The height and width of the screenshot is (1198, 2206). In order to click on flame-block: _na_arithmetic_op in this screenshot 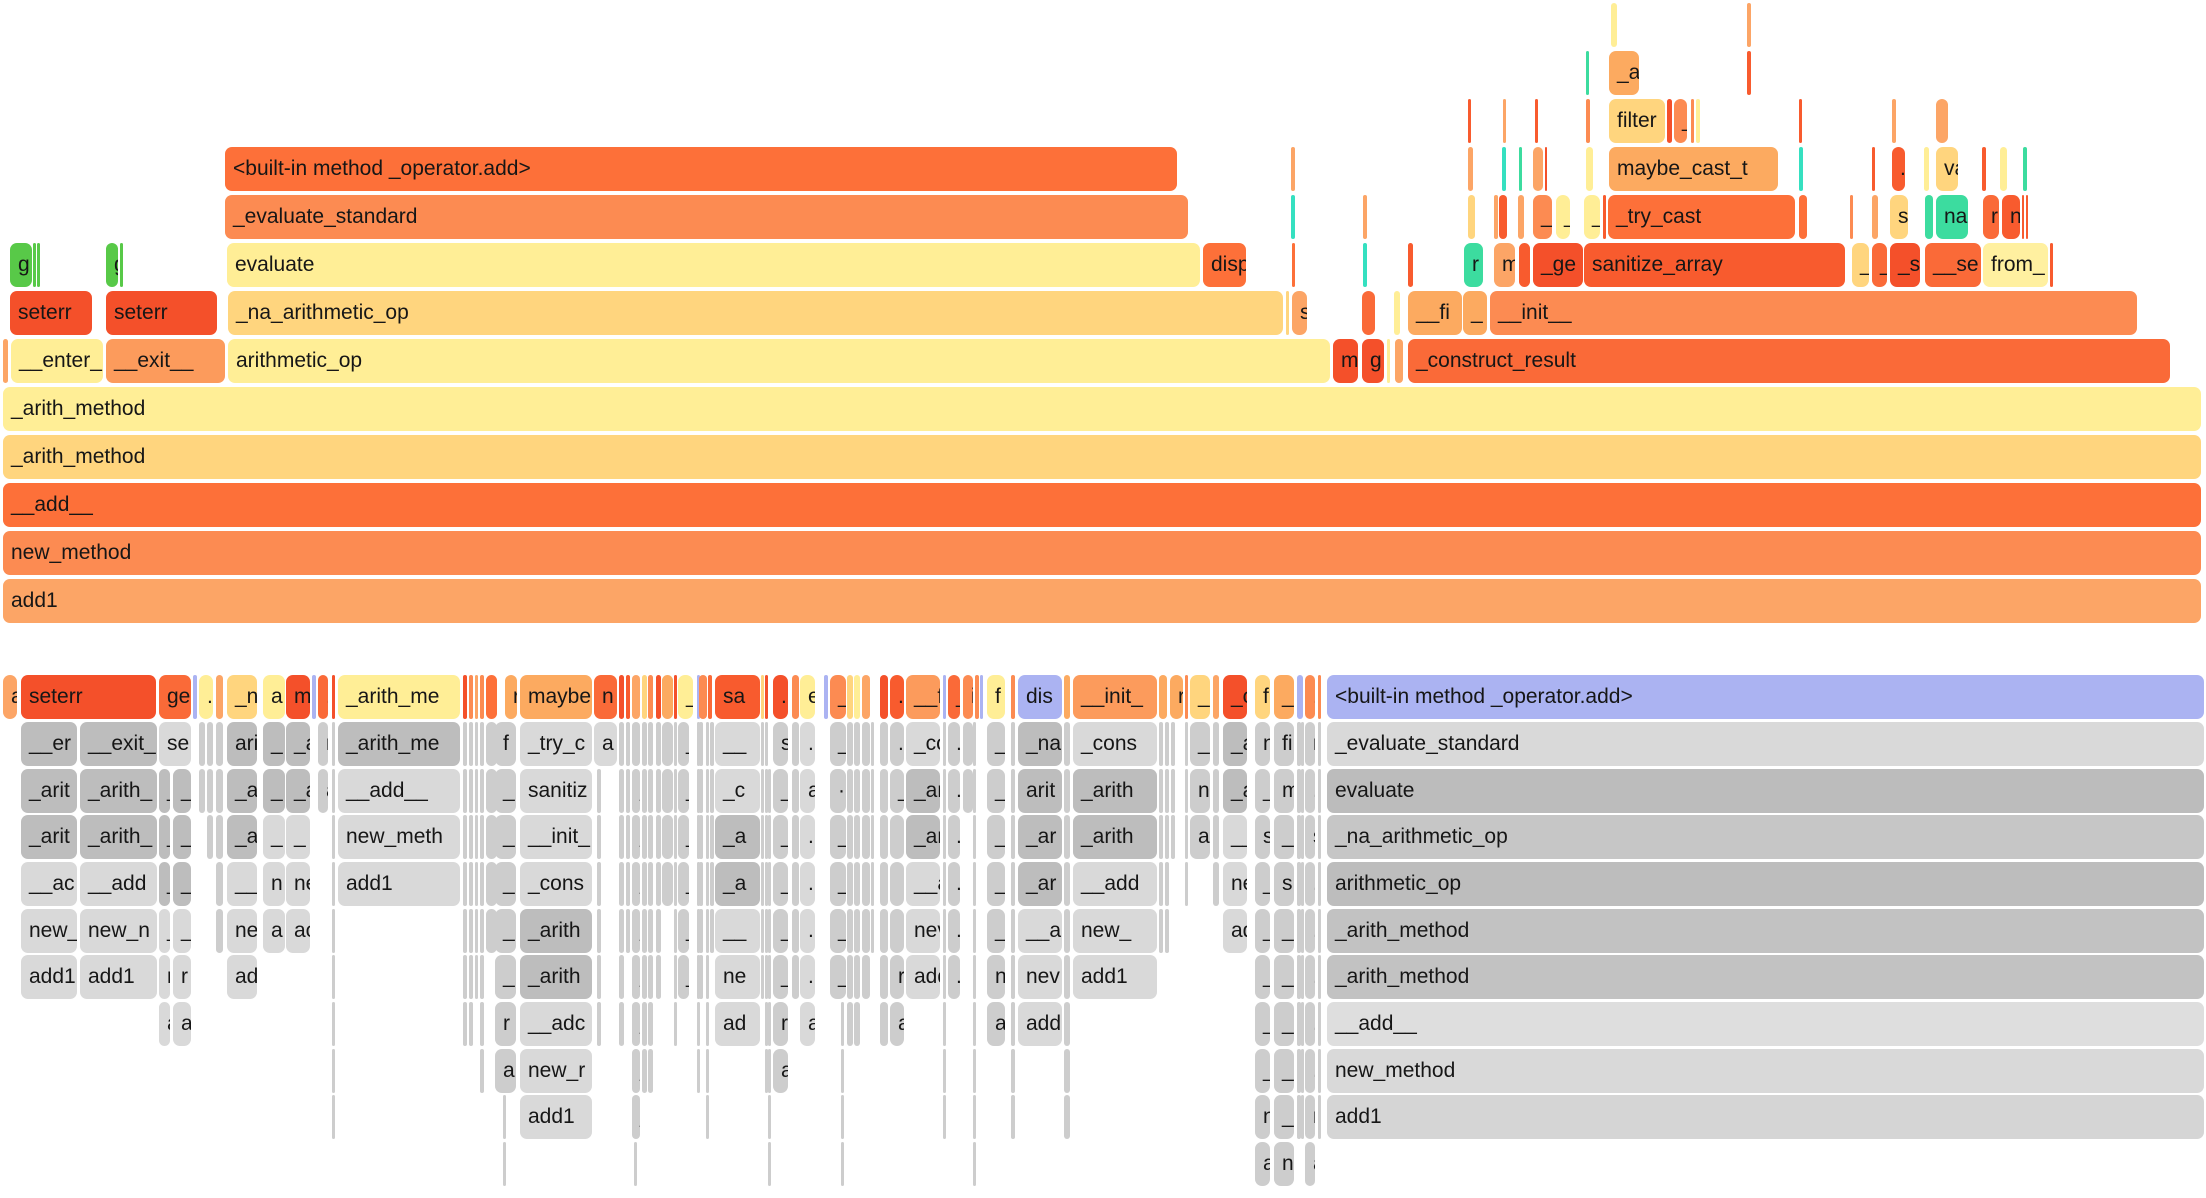, I will do `click(755, 313)`.